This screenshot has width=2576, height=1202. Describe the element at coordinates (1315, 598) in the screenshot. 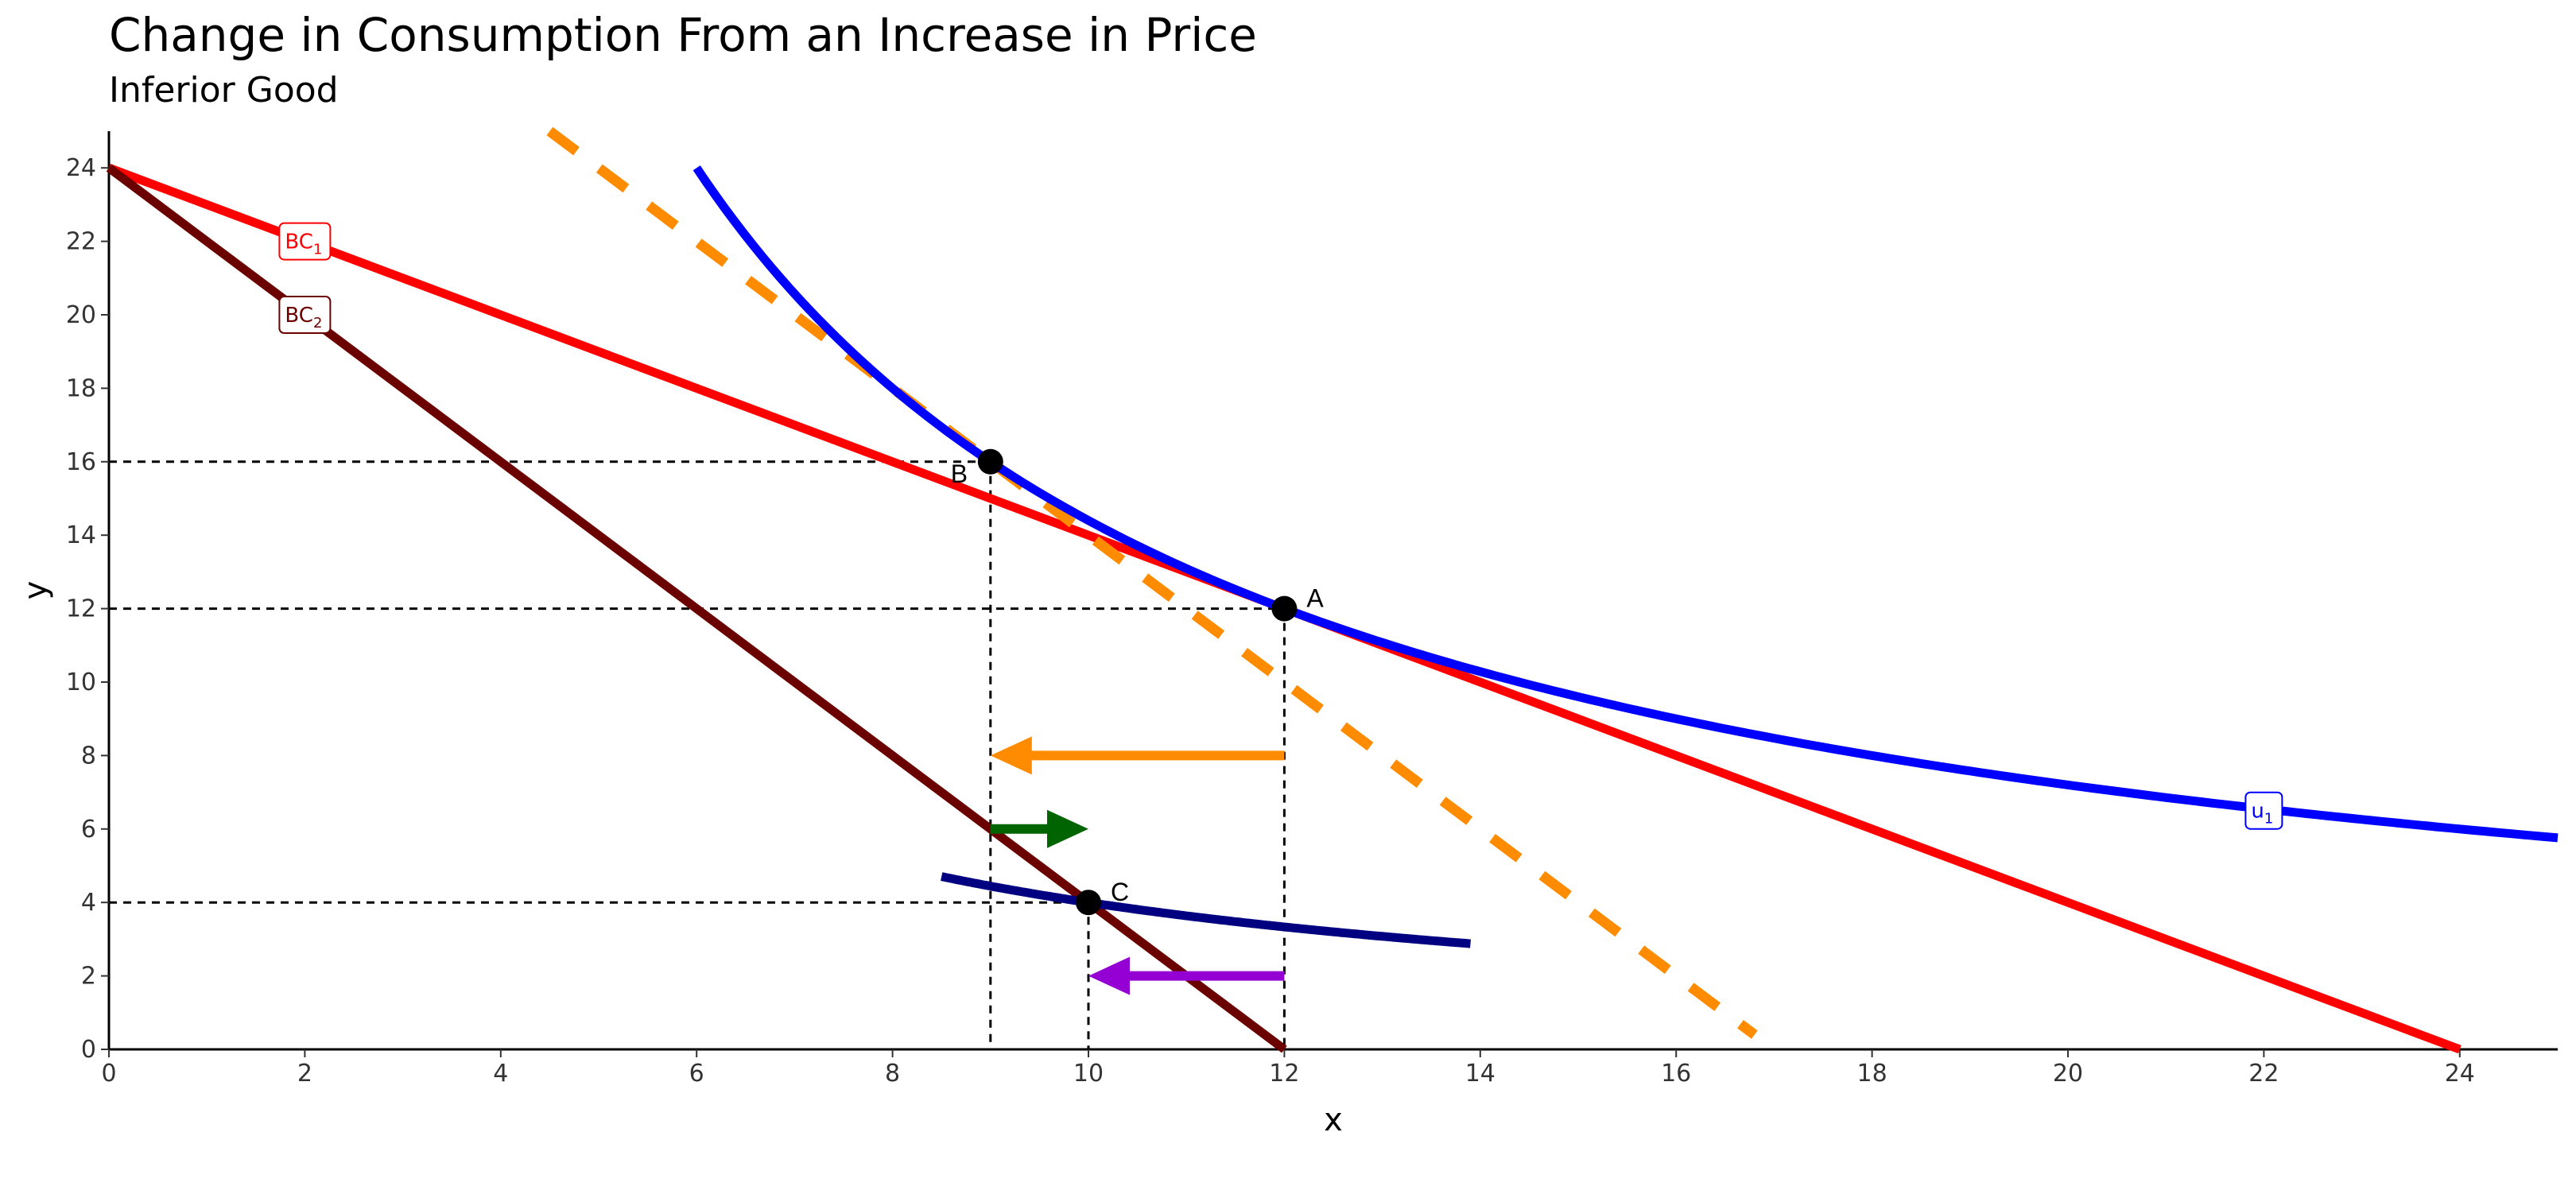

I see `point-label: A` at that location.